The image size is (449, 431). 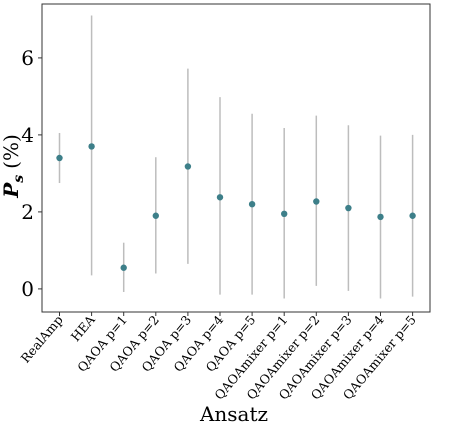 What do you see at coordinates (83, 328) in the screenshot?
I see `x-tick-label: HEA` at bounding box center [83, 328].